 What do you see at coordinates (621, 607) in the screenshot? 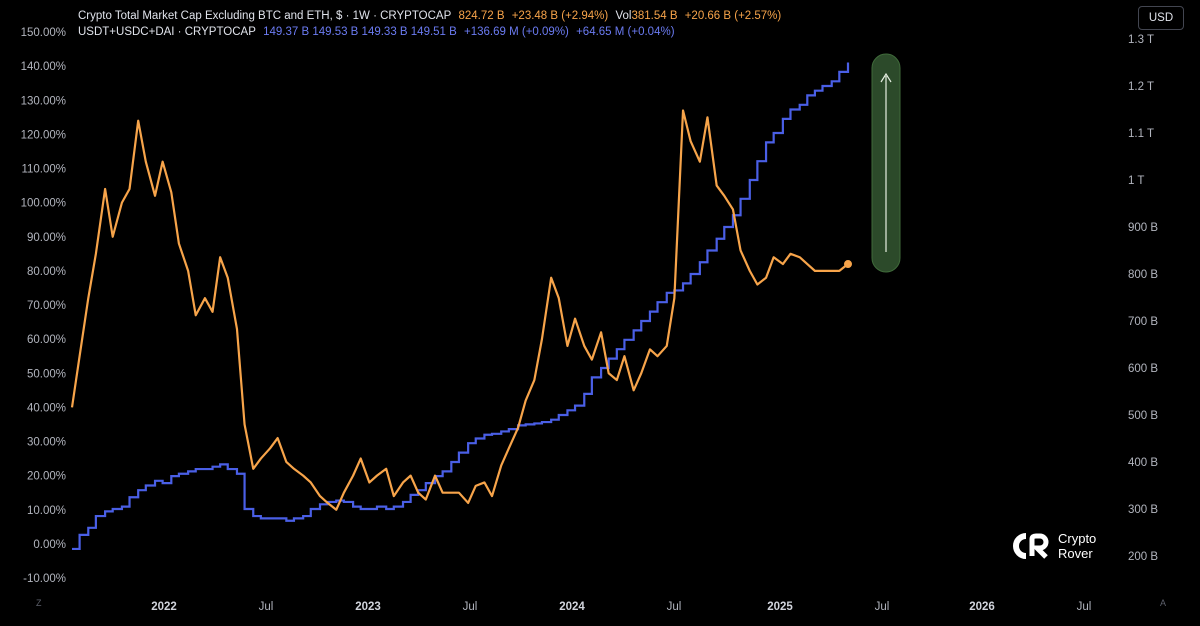
I see `x-axis: 2022 Jul 2023 Jul 2024 Jul 2025 Jul 2026 Jul` at bounding box center [621, 607].